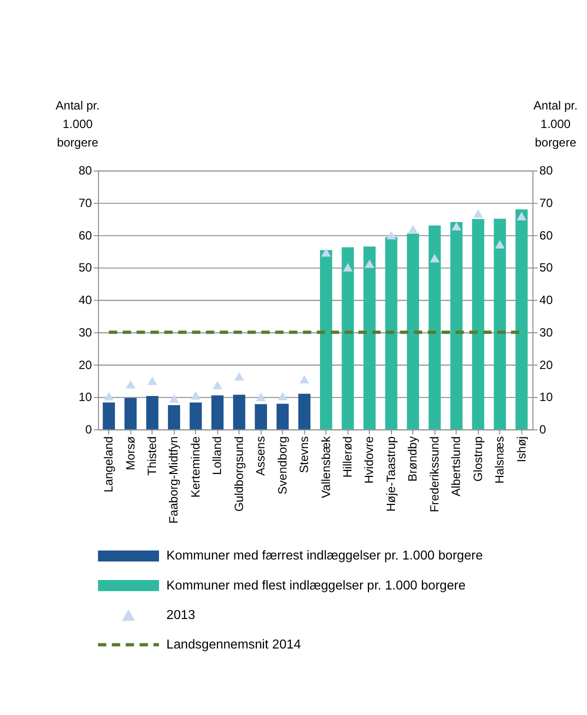 The height and width of the screenshot is (715, 587). Describe the element at coordinates (85, 300) in the screenshot. I see `y-tick-label: 40` at that location.